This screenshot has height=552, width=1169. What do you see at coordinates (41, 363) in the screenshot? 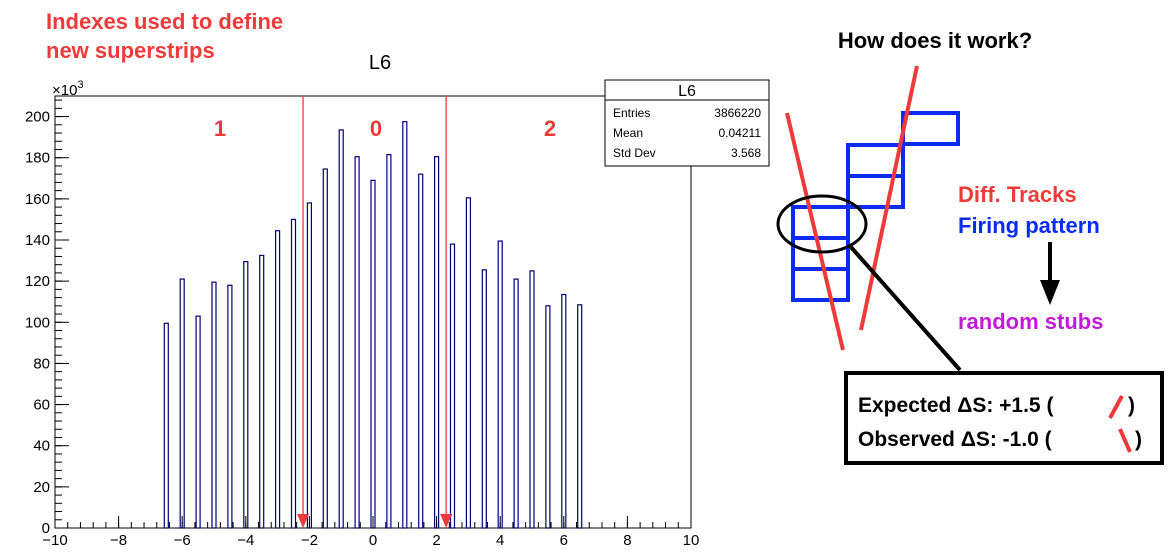
I see `y-tick-label: 80` at bounding box center [41, 363].